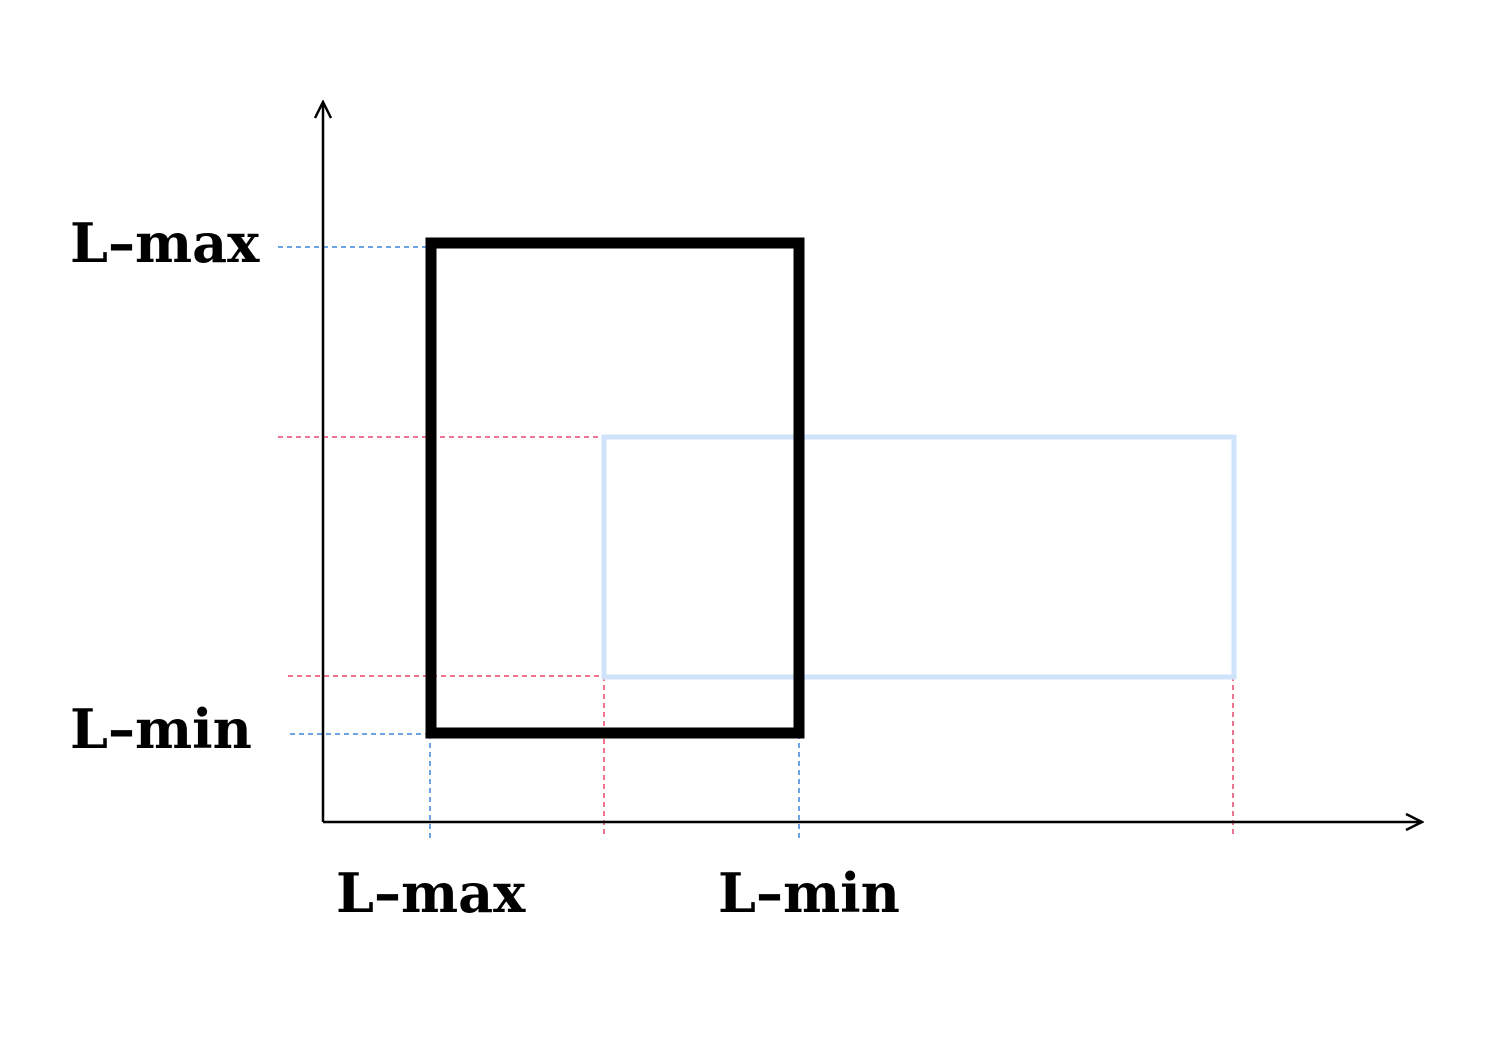  I want to click on x-axis-label-max: L–max, so click(431, 893).